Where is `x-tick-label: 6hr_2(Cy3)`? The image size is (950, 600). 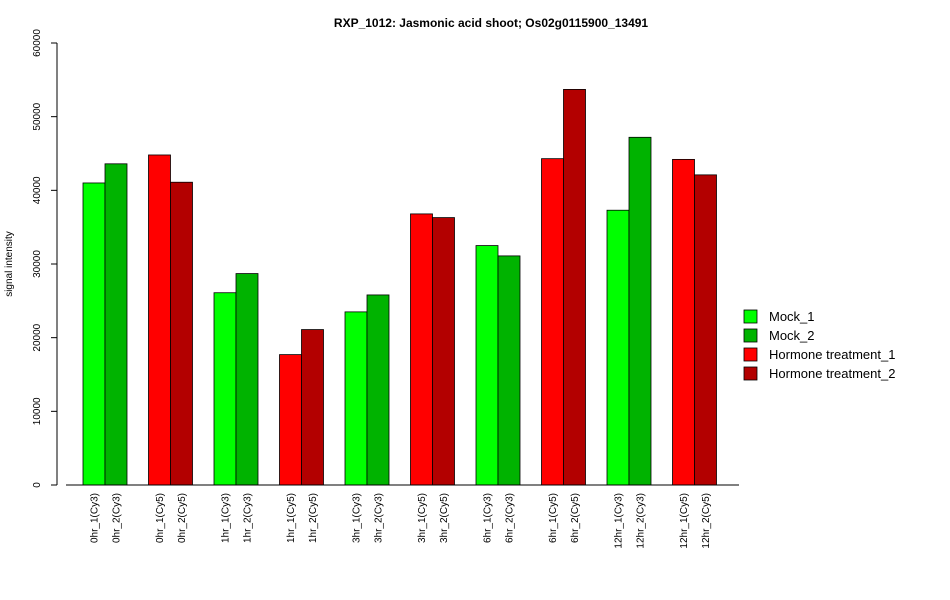 x-tick-label: 6hr_2(Cy3) is located at coordinates (510, 518).